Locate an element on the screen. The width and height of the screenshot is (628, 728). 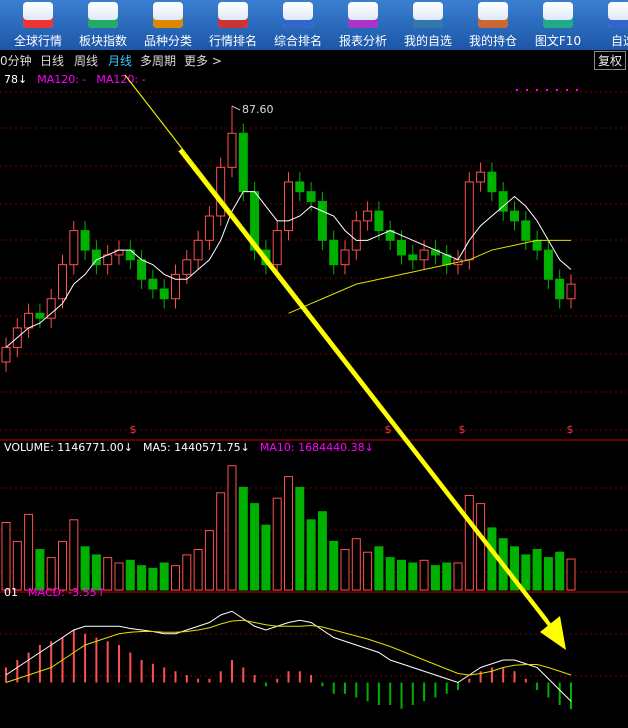
toolbar-button: 全球行情 is located at coordinates (38, 25).